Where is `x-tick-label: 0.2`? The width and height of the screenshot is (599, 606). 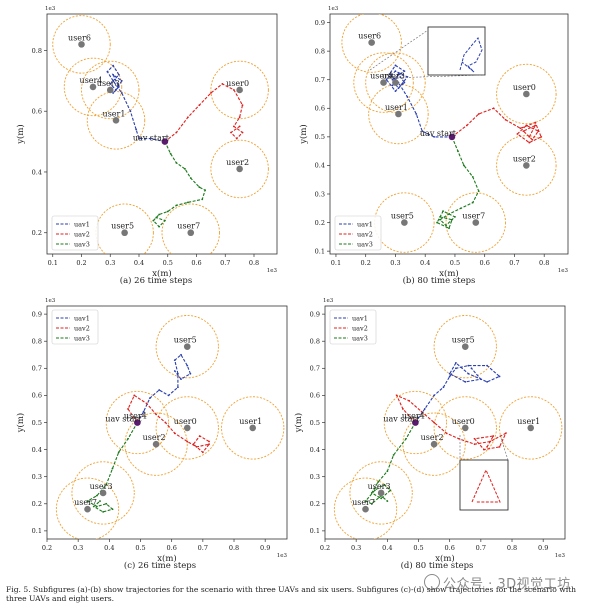
x-tick-label: 0.2 is located at coordinates (81, 263).